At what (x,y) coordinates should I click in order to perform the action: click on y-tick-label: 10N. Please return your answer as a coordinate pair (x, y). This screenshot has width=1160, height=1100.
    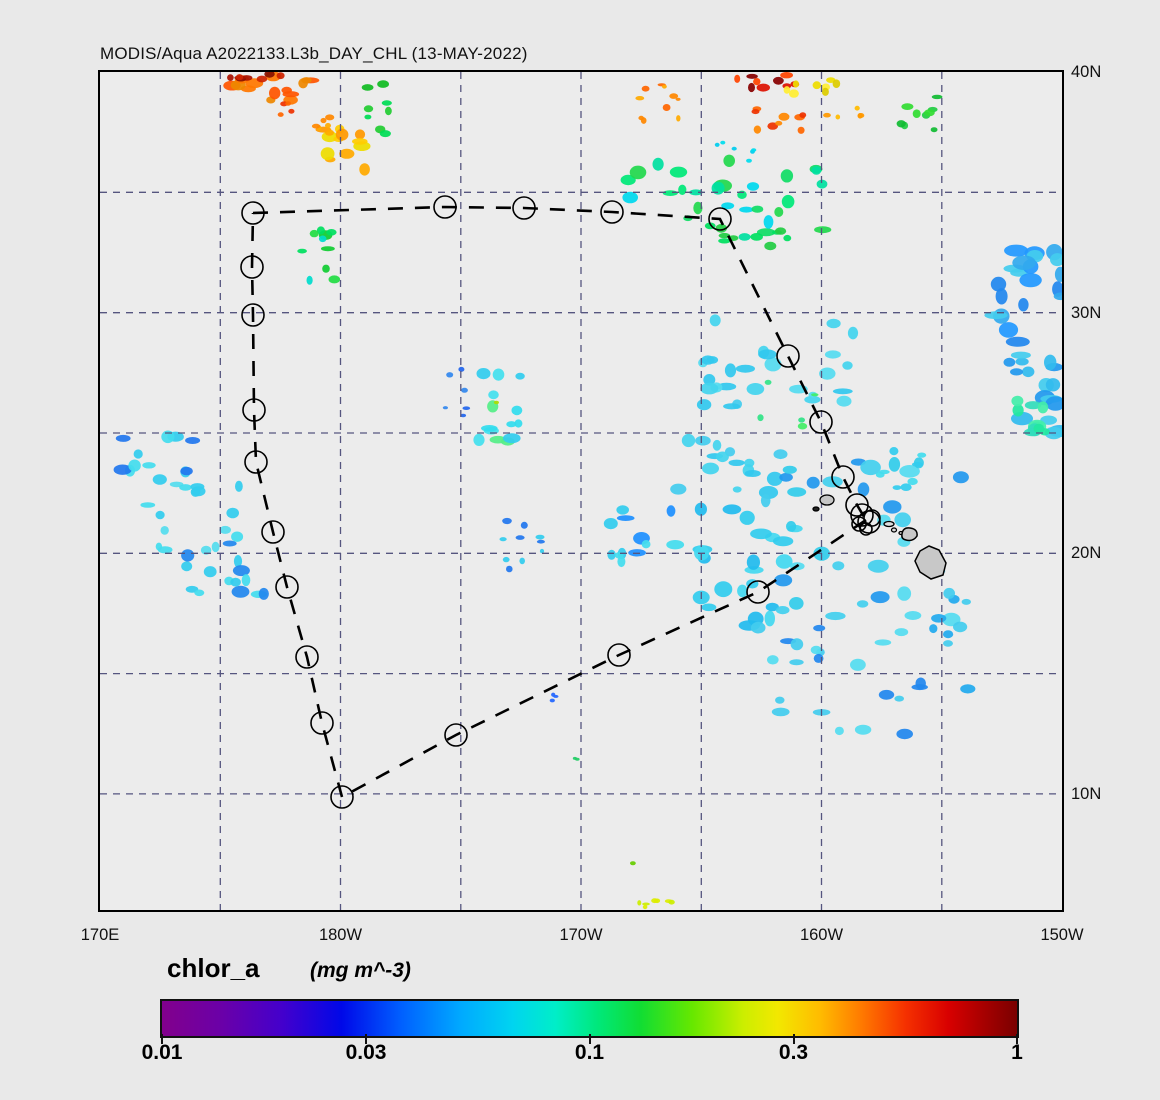
    Looking at the image, I should click on (1086, 793).